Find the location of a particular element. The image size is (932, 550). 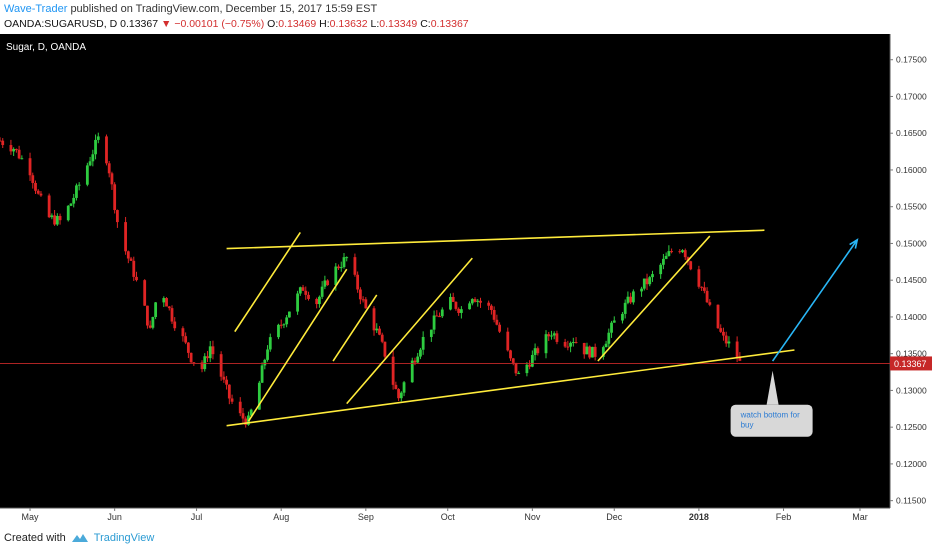

channel-1-upper is located at coordinates (267, 282).